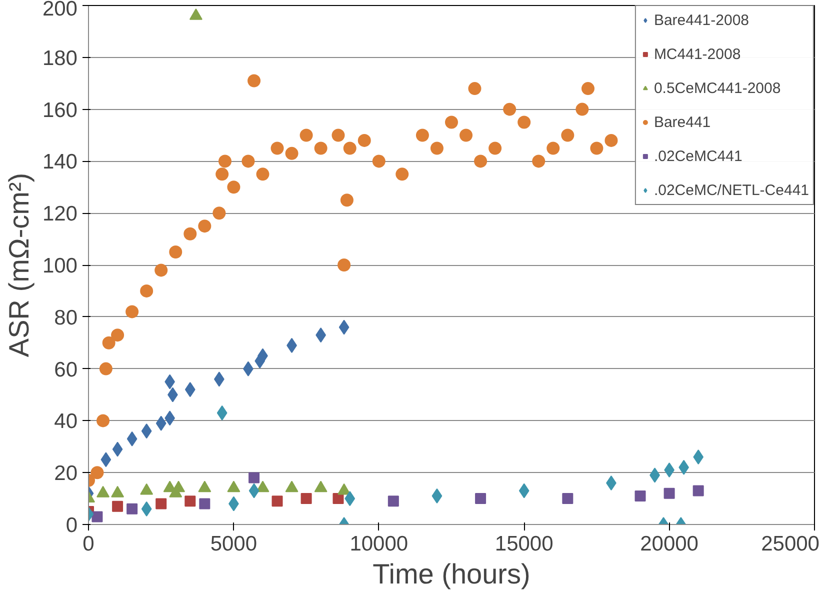 Image resolution: width=819 pixels, height=592 pixels. What do you see at coordinates (234, 544) in the screenshot?
I see `x-tick-label: 5000` at bounding box center [234, 544].